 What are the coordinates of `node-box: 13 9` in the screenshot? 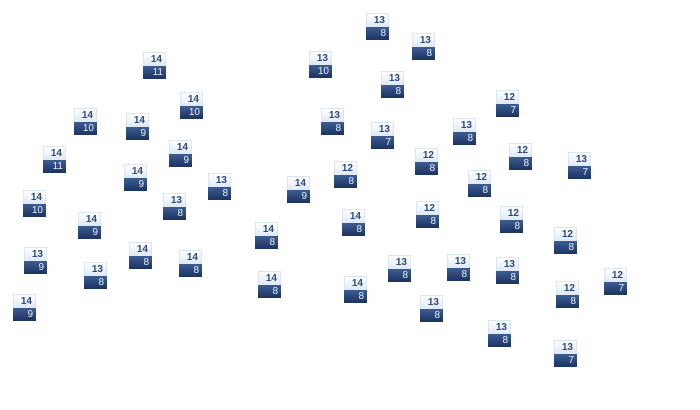 It's located at (35, 260).